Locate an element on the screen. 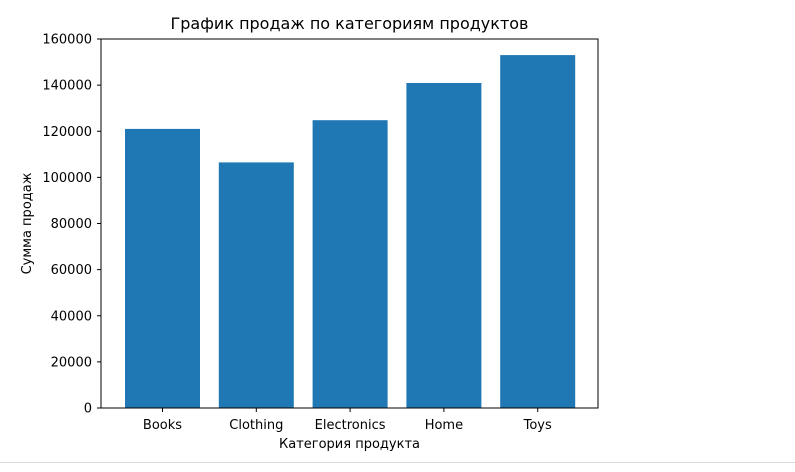  x-axis: Books Clothing Electronics Home Toys is located at coordinates (347, 420).